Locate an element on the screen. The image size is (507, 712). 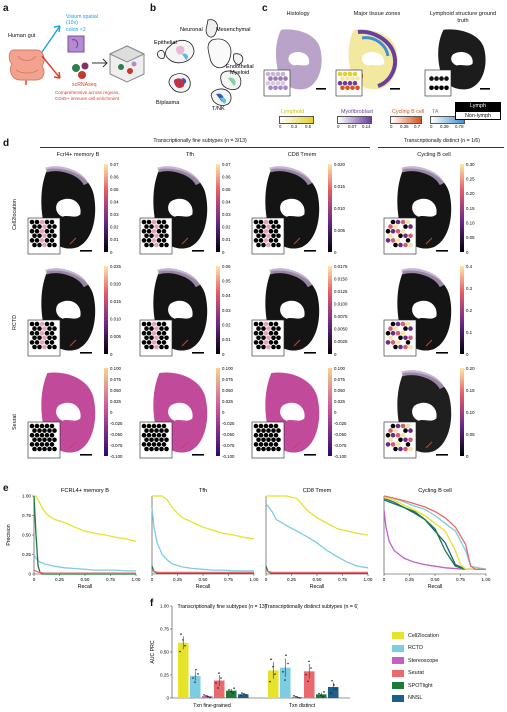
map-r0-c1-cbar-tick: 0 is located at coordinates (223, 252).